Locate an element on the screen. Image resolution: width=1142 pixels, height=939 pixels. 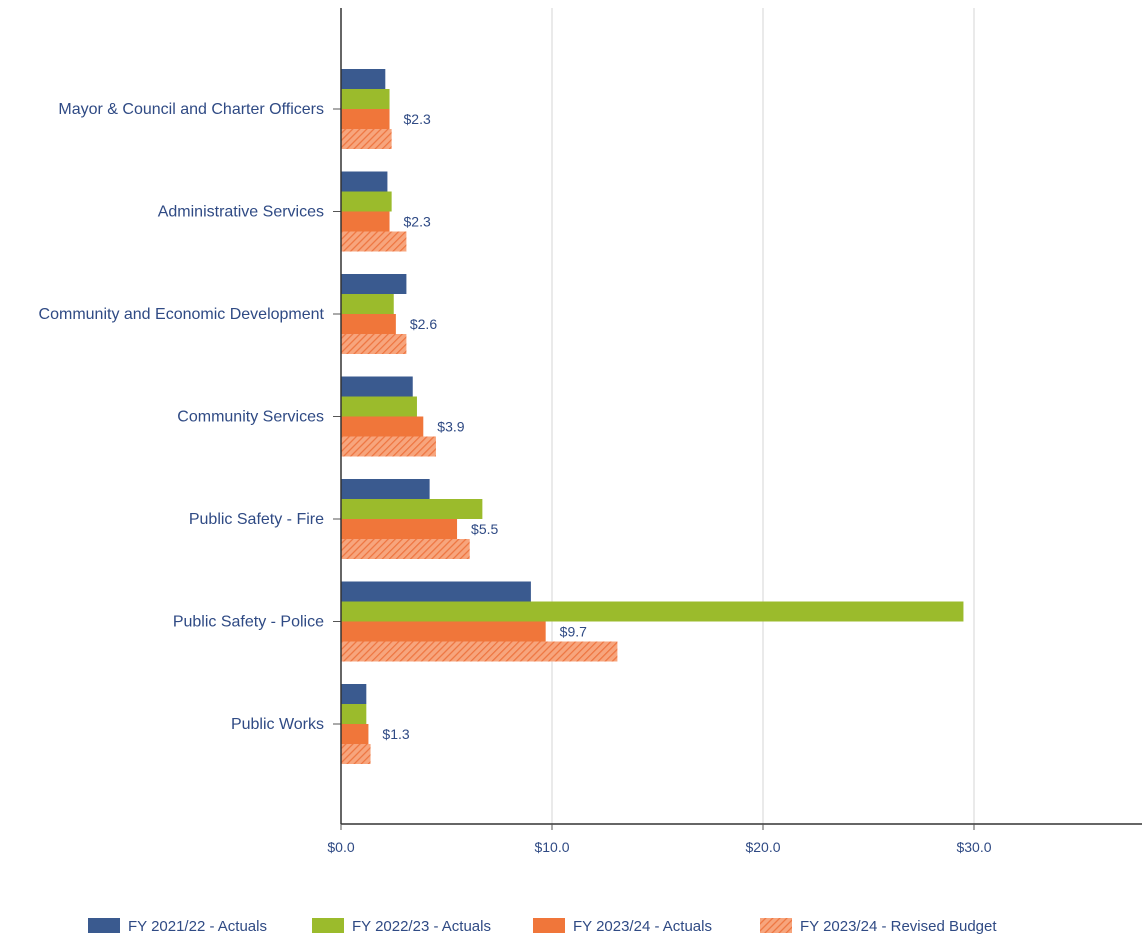
category-label: Public Safety - Fire is located at coordinates (256, 519).